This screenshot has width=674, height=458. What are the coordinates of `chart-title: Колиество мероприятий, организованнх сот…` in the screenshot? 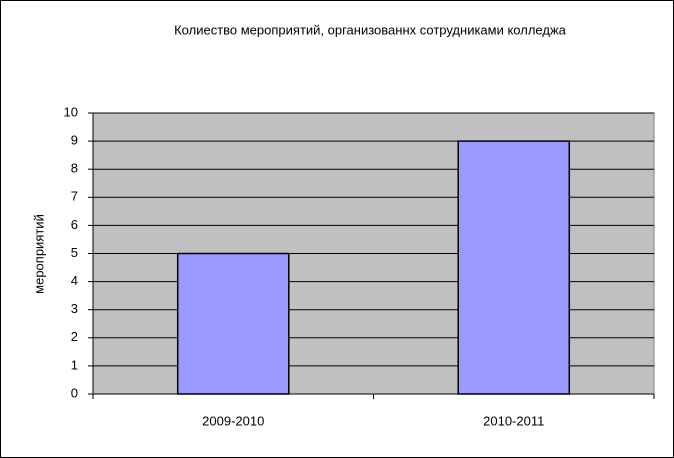 It's located at (370, 29).